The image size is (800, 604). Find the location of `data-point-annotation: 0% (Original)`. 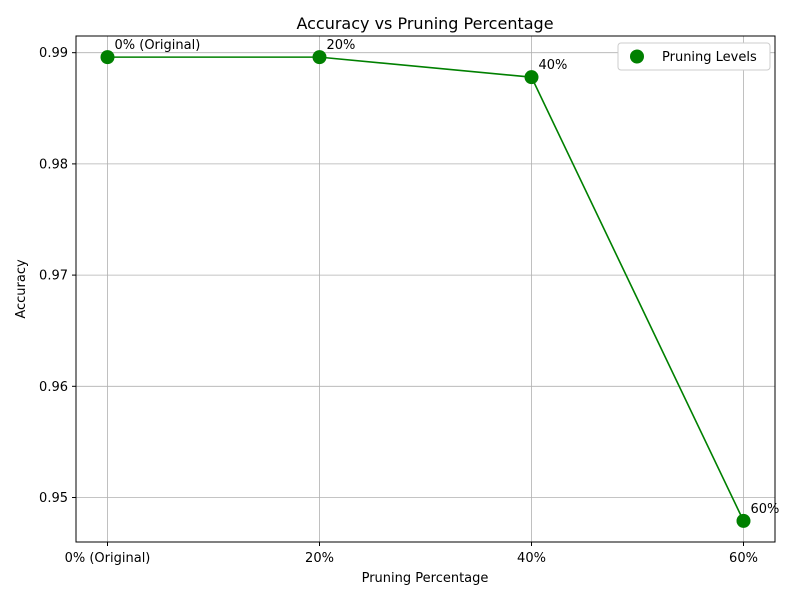

data-point-annotation: 0% (Original) is located at coordinates (158, 45).